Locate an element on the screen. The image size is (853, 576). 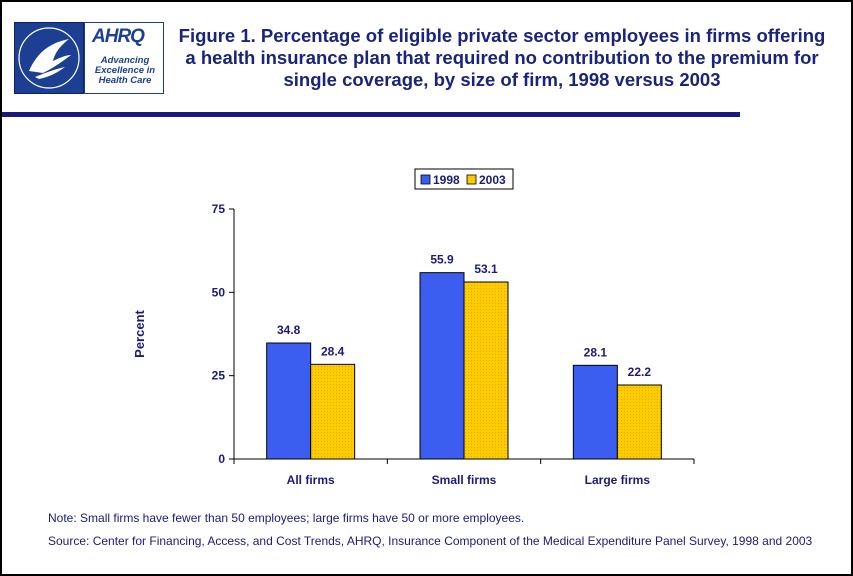
data-label: 53.1 is located at coordinates (486, 269).